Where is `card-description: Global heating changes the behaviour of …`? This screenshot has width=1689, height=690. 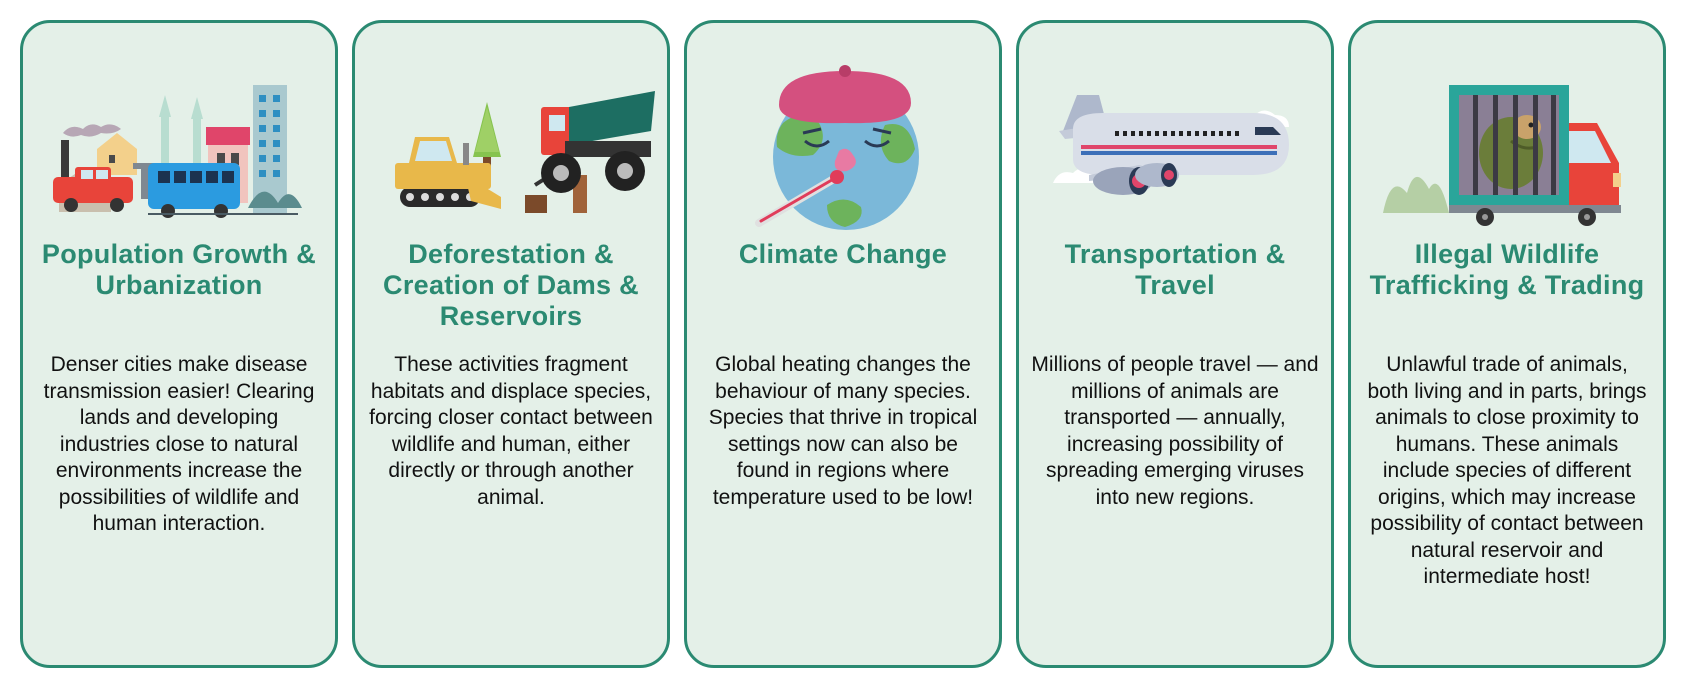 card-description: Global heating changes the behaviour of … is located at coordinates (843, 431).